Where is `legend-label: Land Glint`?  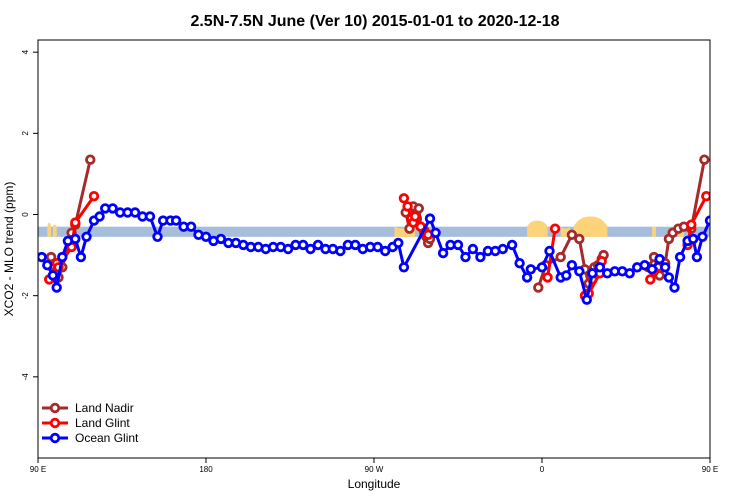 legend-label: Land Glint is located at coordinates (102, 423).